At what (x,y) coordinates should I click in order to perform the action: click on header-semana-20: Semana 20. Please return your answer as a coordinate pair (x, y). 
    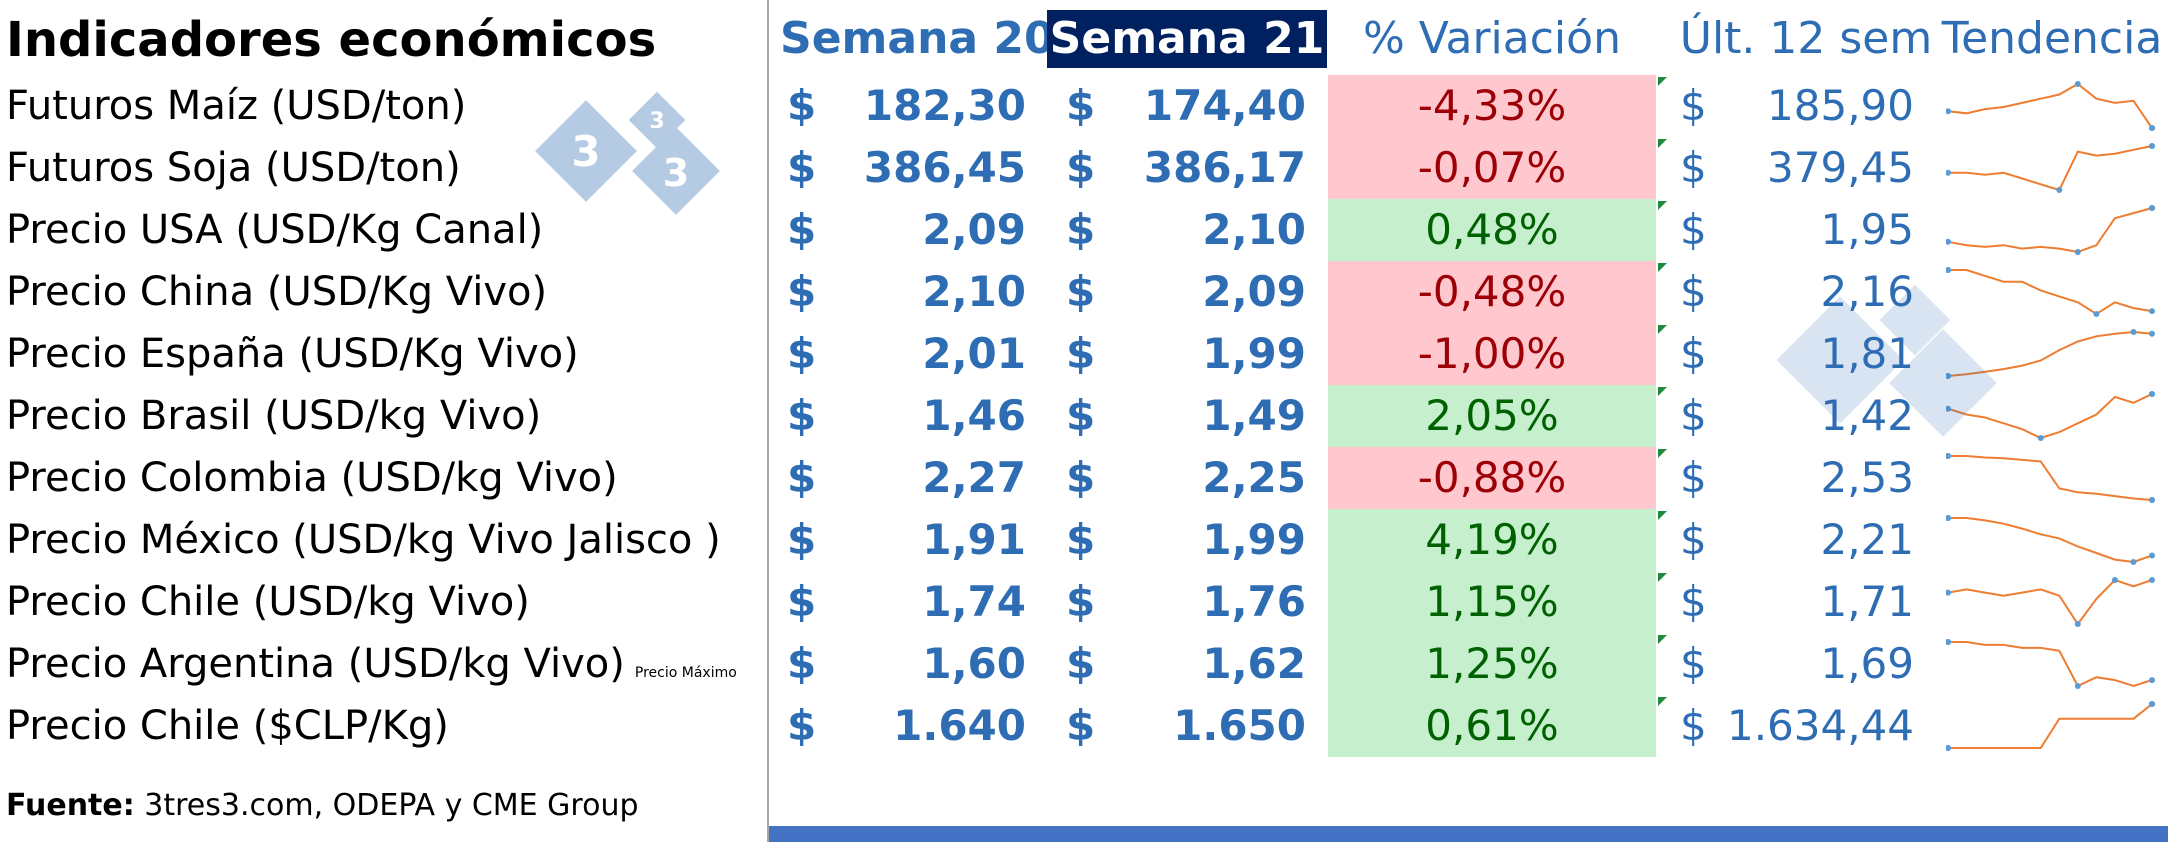
    Looking at the image, I should click on (917, 38).